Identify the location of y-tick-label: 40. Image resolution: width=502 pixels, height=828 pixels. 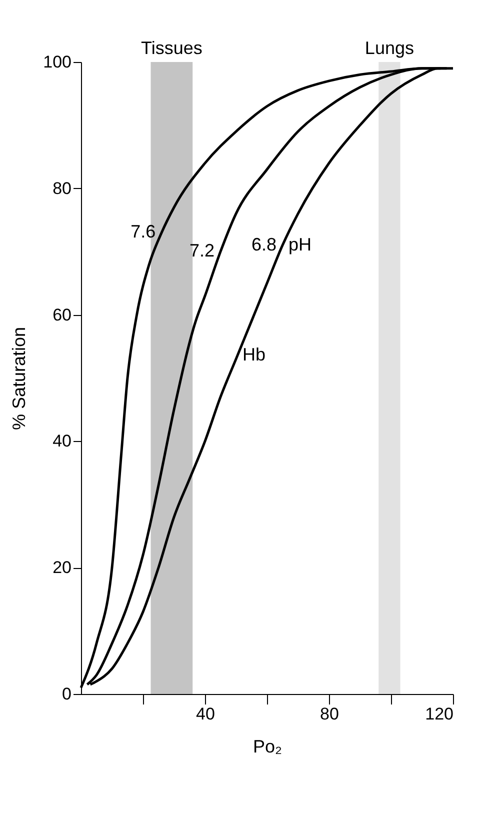
(62, 441).